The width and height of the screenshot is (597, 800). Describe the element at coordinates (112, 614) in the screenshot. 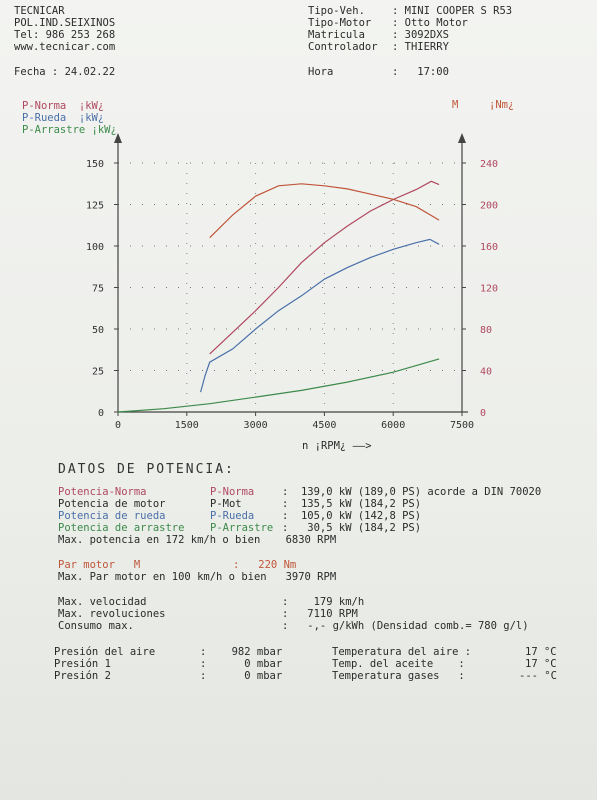

I see `max-rev-label: Max. revoluciones` at that location.